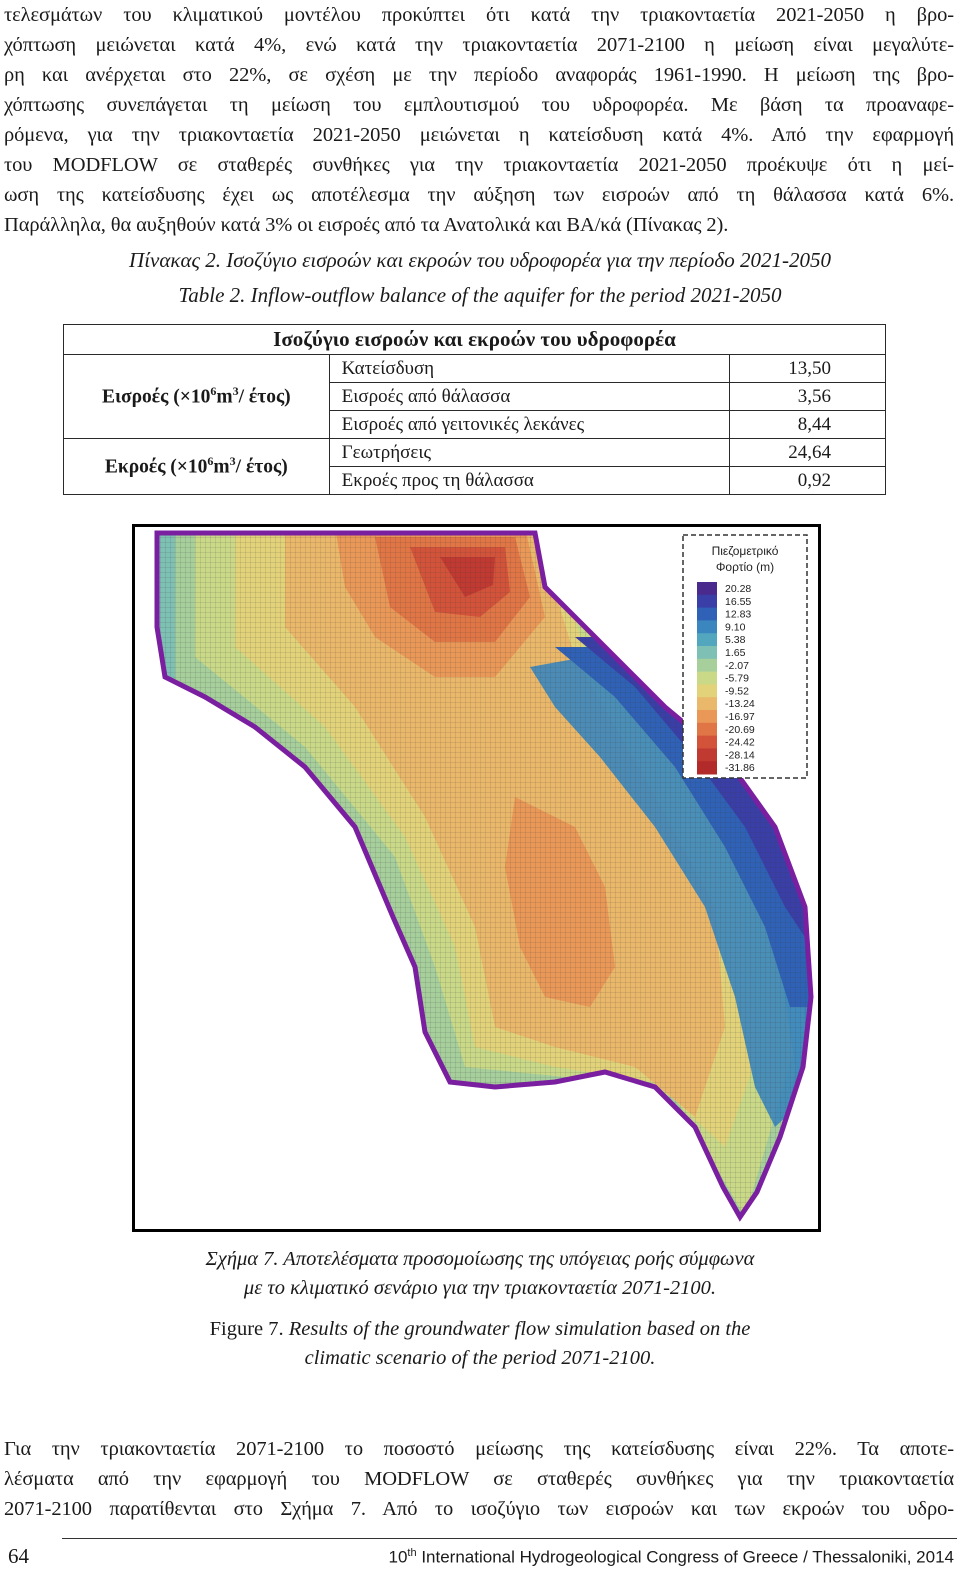 This screenshot has height=1582, width=960. I want to click on legend-label: 20.28, so click(738, 589).